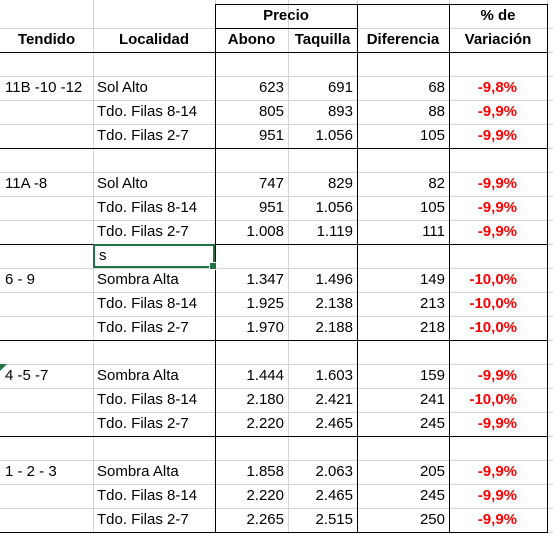  Describe the element at coordinates (20, 279) in the screenshot. I see `tendido-cell: 6 - 9` at that location.